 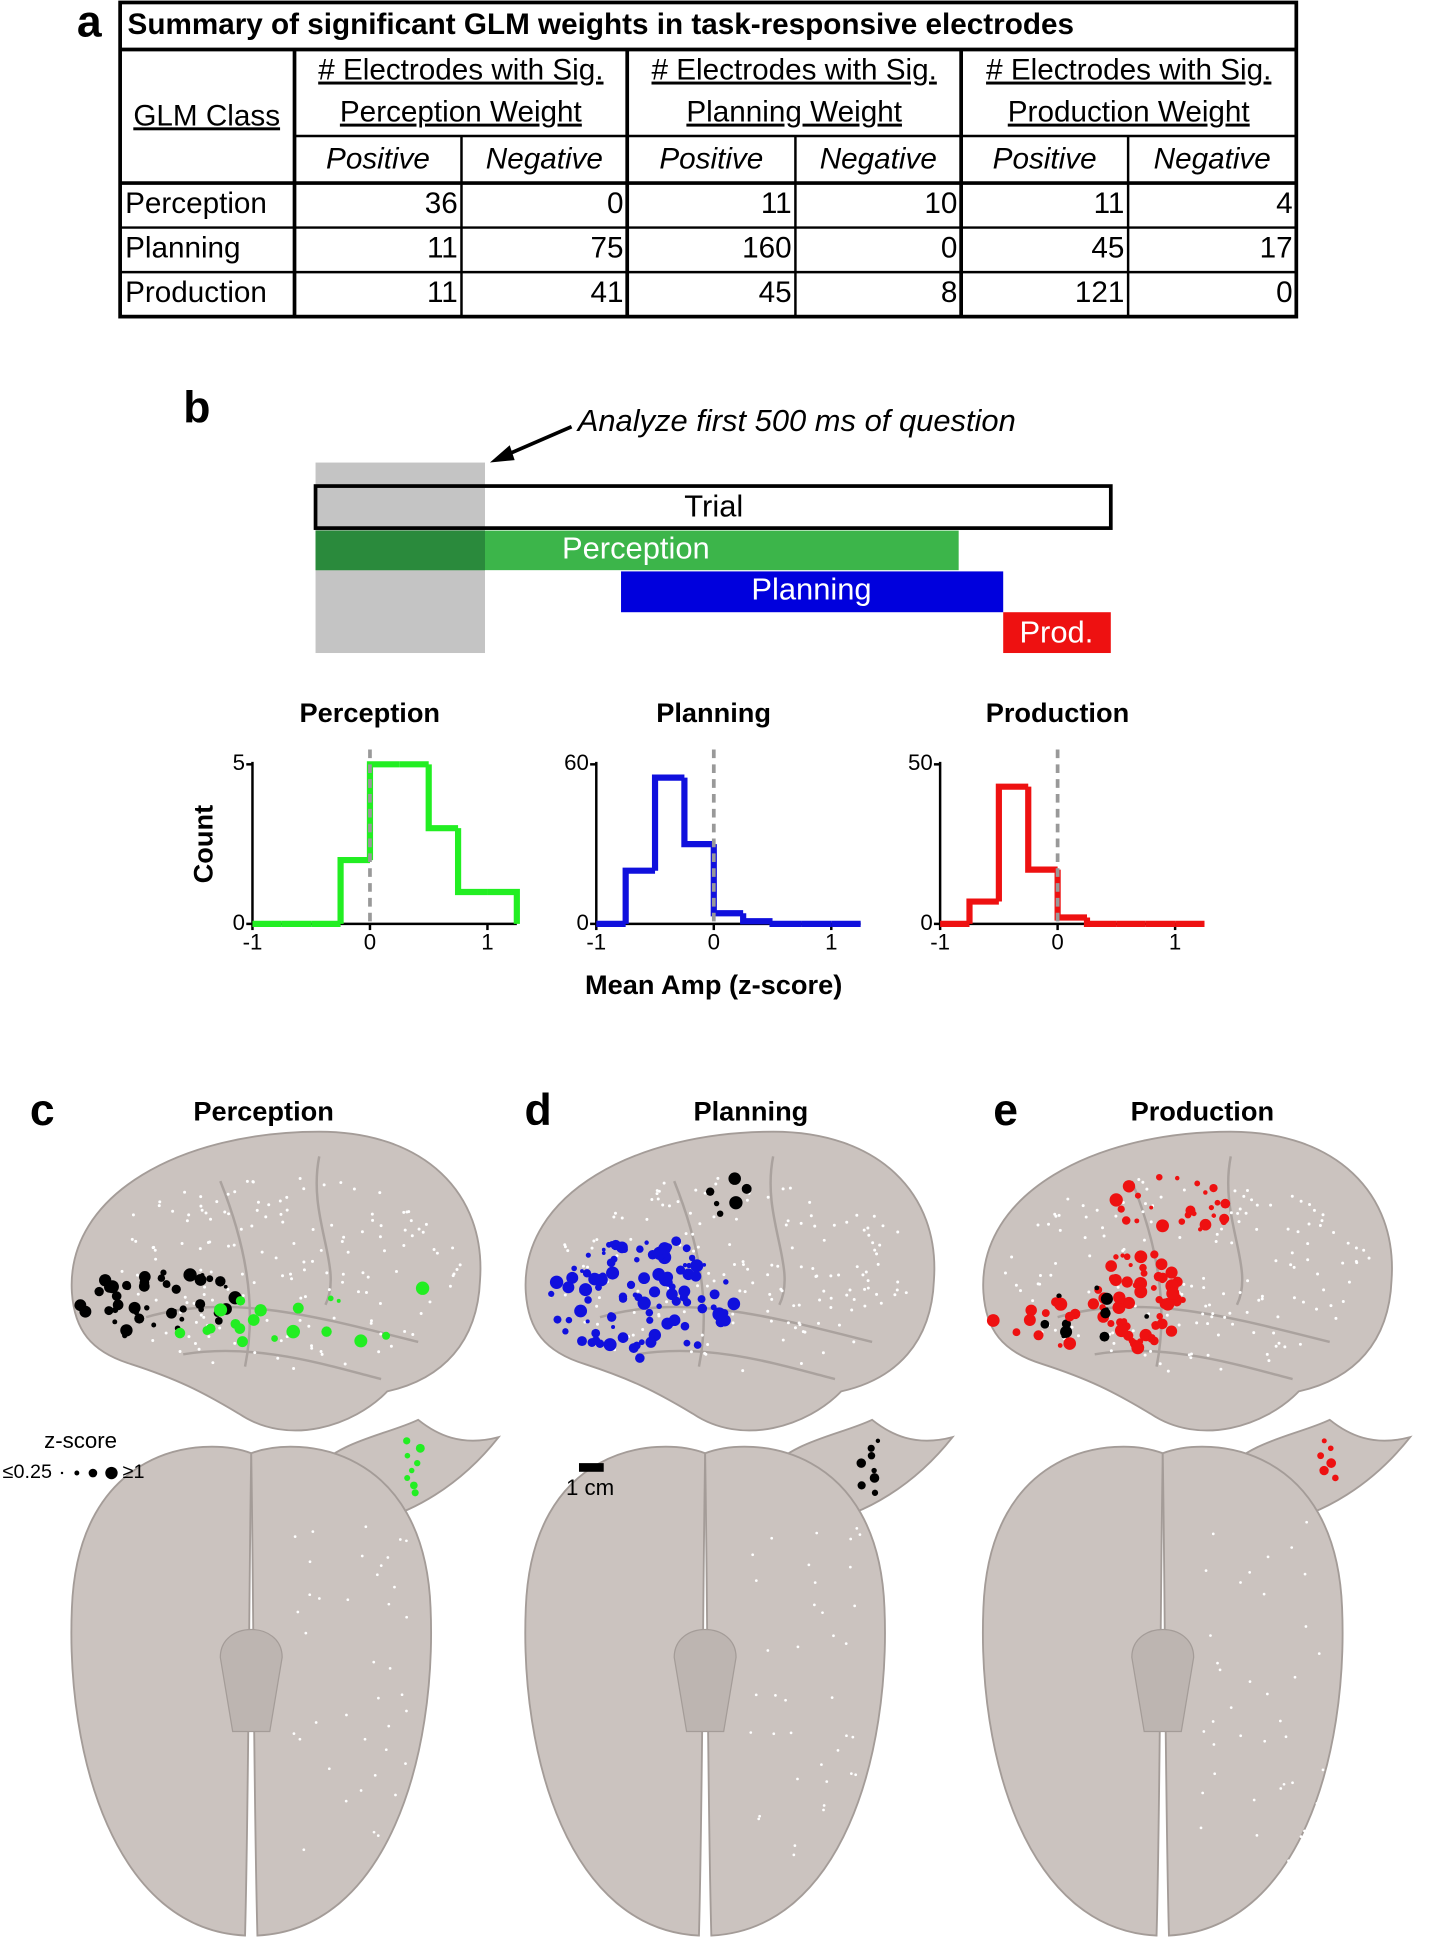 What do you see at coordinates (134, 1472) in the screenshot?
I see `legend-max: ≥1` at bounding box center [134, 1472].